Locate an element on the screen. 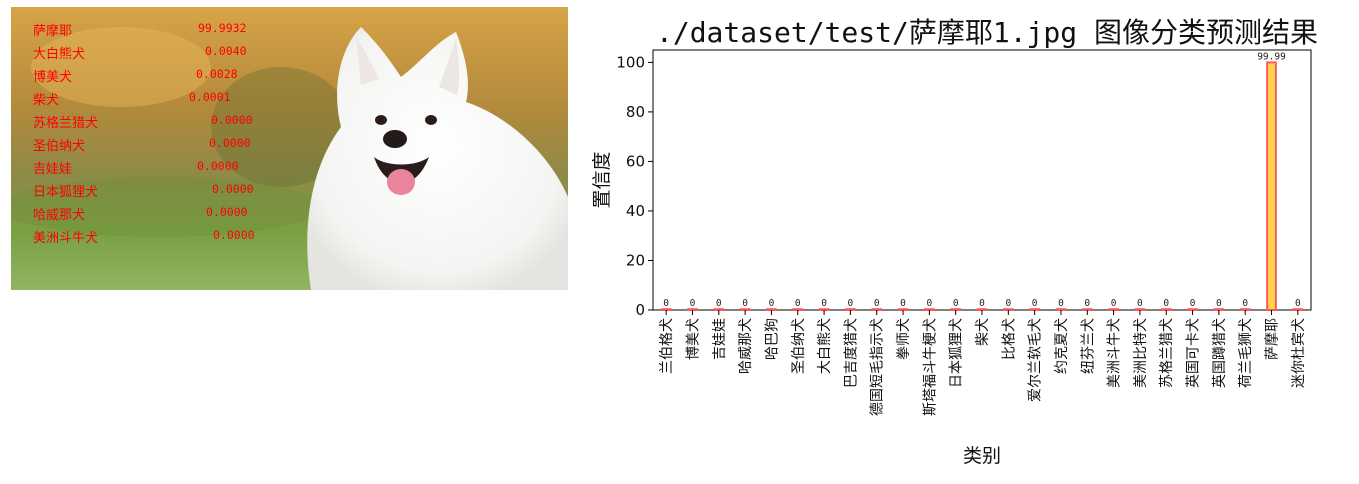 This screenshot has height=484, width=1359. prediction-label: 柴犬 is located at coordinates (46, 100).